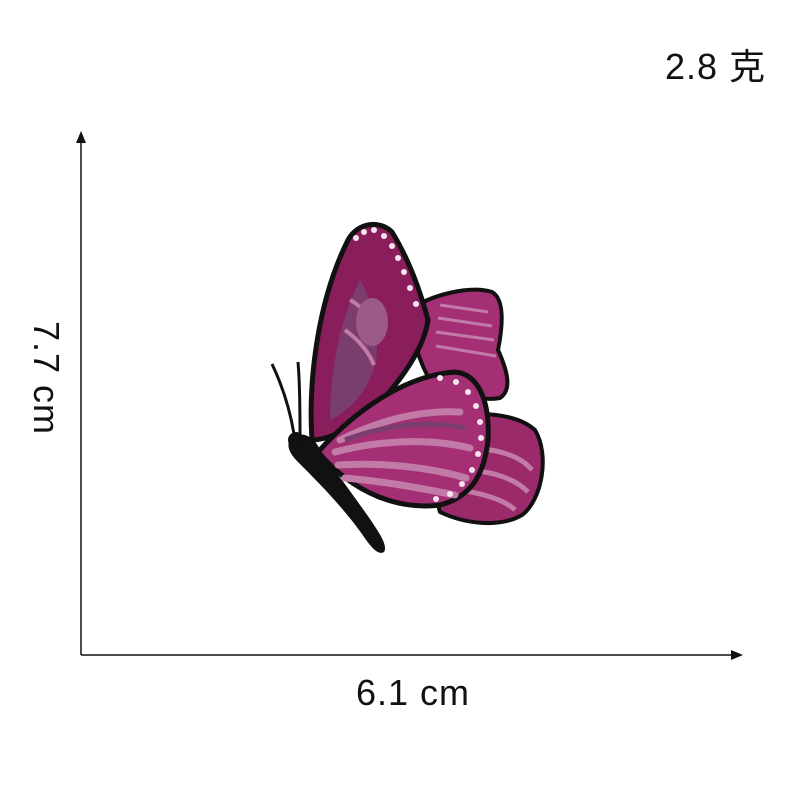  Describe the element at coordinates (46, 378) in the screenshot. I see `height-label: 7.7 cm` at that location.